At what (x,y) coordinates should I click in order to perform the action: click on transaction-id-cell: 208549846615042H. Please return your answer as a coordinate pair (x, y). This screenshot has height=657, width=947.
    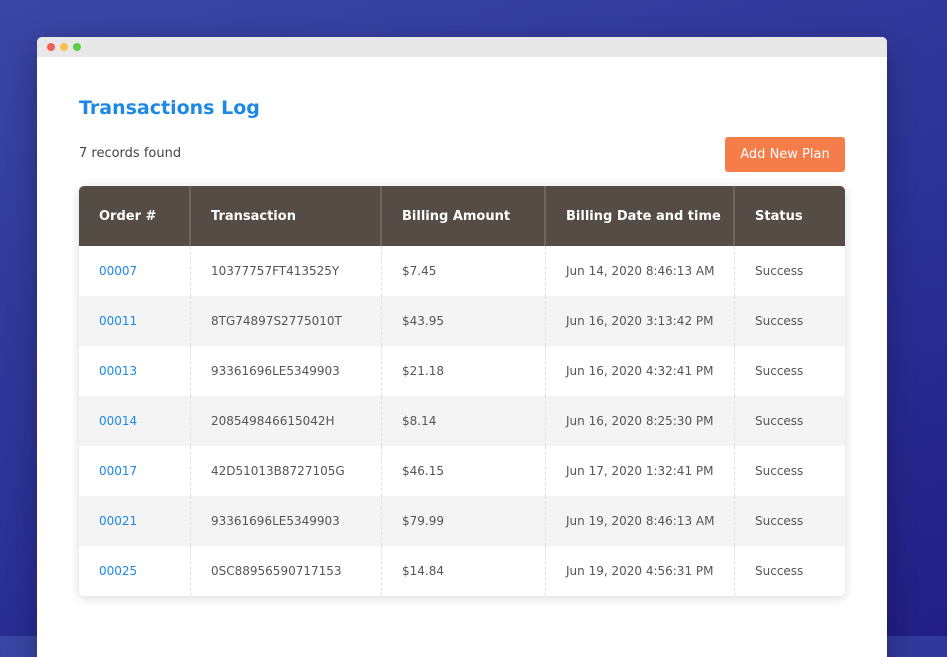
    Looking at the image, I should click on (286, 421).